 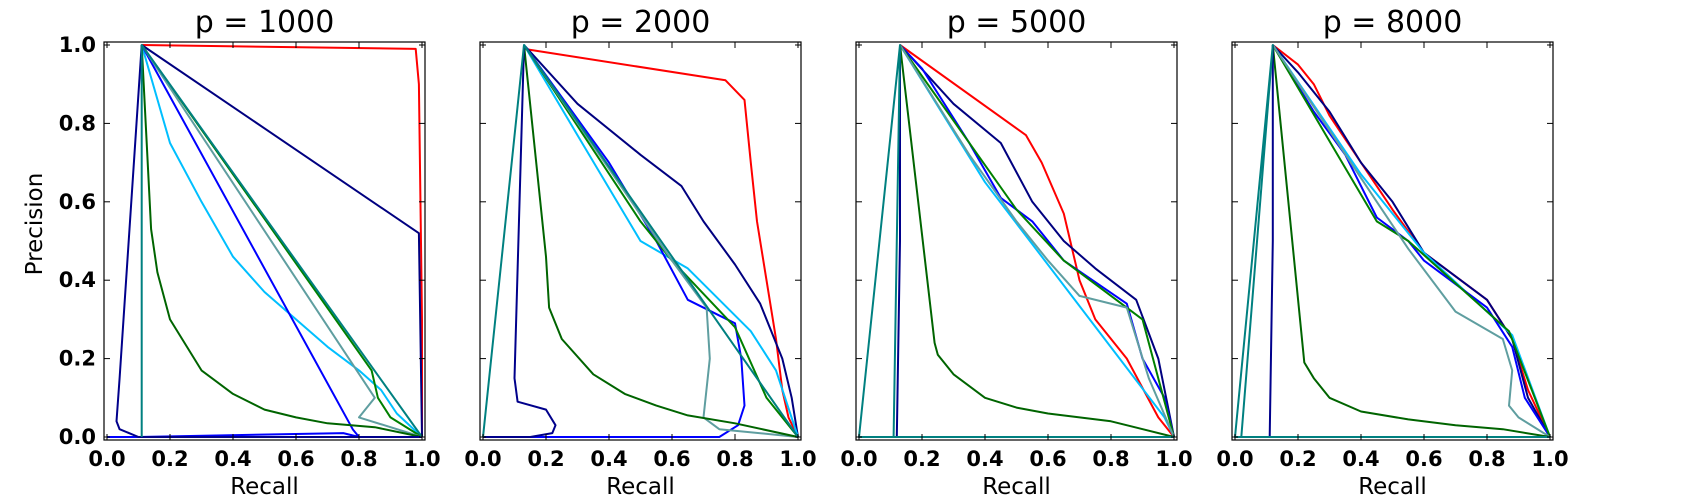 What do you see at coordinates (77, 359) in the screenshot?
I see `y-tick-label: 0.2` at bounding box center [77, 359].